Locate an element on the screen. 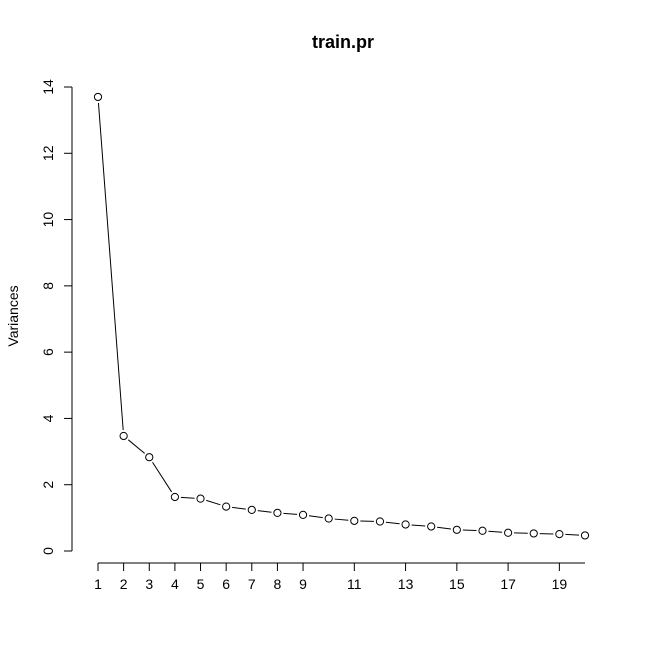  x-tick-label: 9 is located at coordinates (303, 584).